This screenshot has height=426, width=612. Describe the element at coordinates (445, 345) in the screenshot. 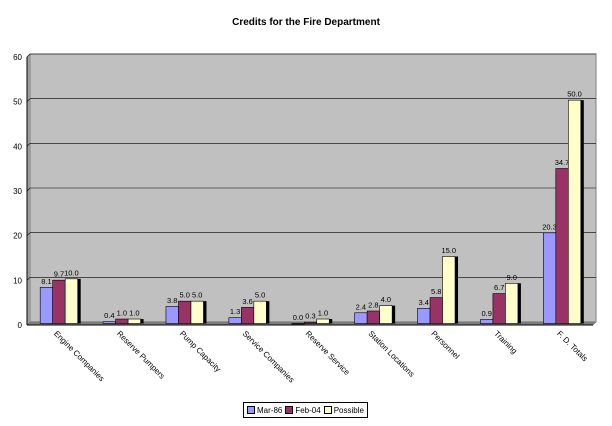

I see `x-tick-label: Personnel` at that location.